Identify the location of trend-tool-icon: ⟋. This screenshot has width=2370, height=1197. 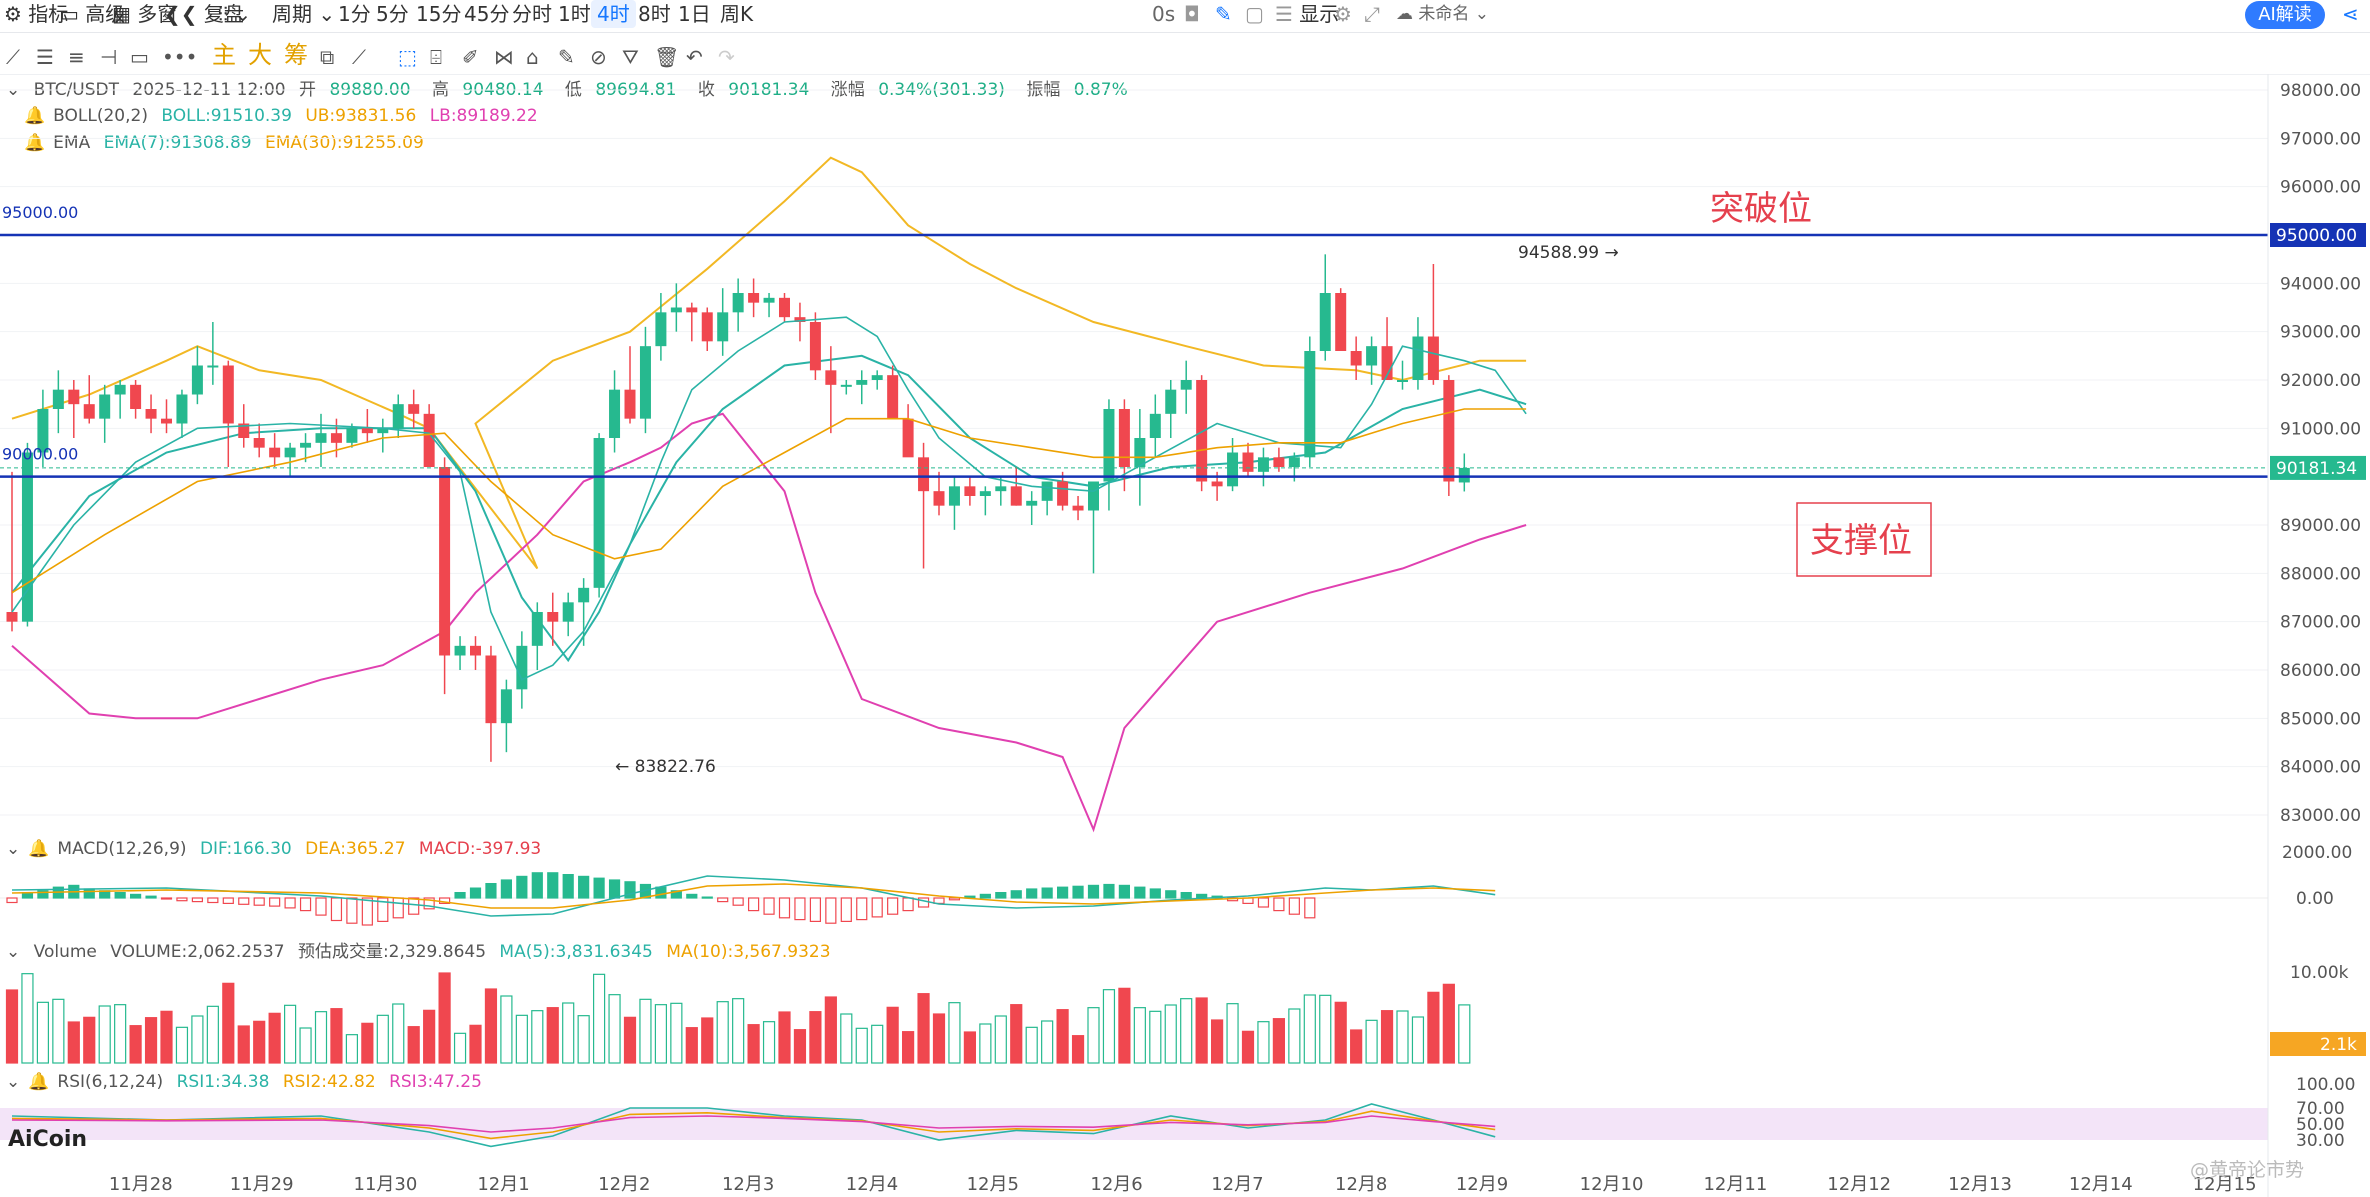
(359, 57).